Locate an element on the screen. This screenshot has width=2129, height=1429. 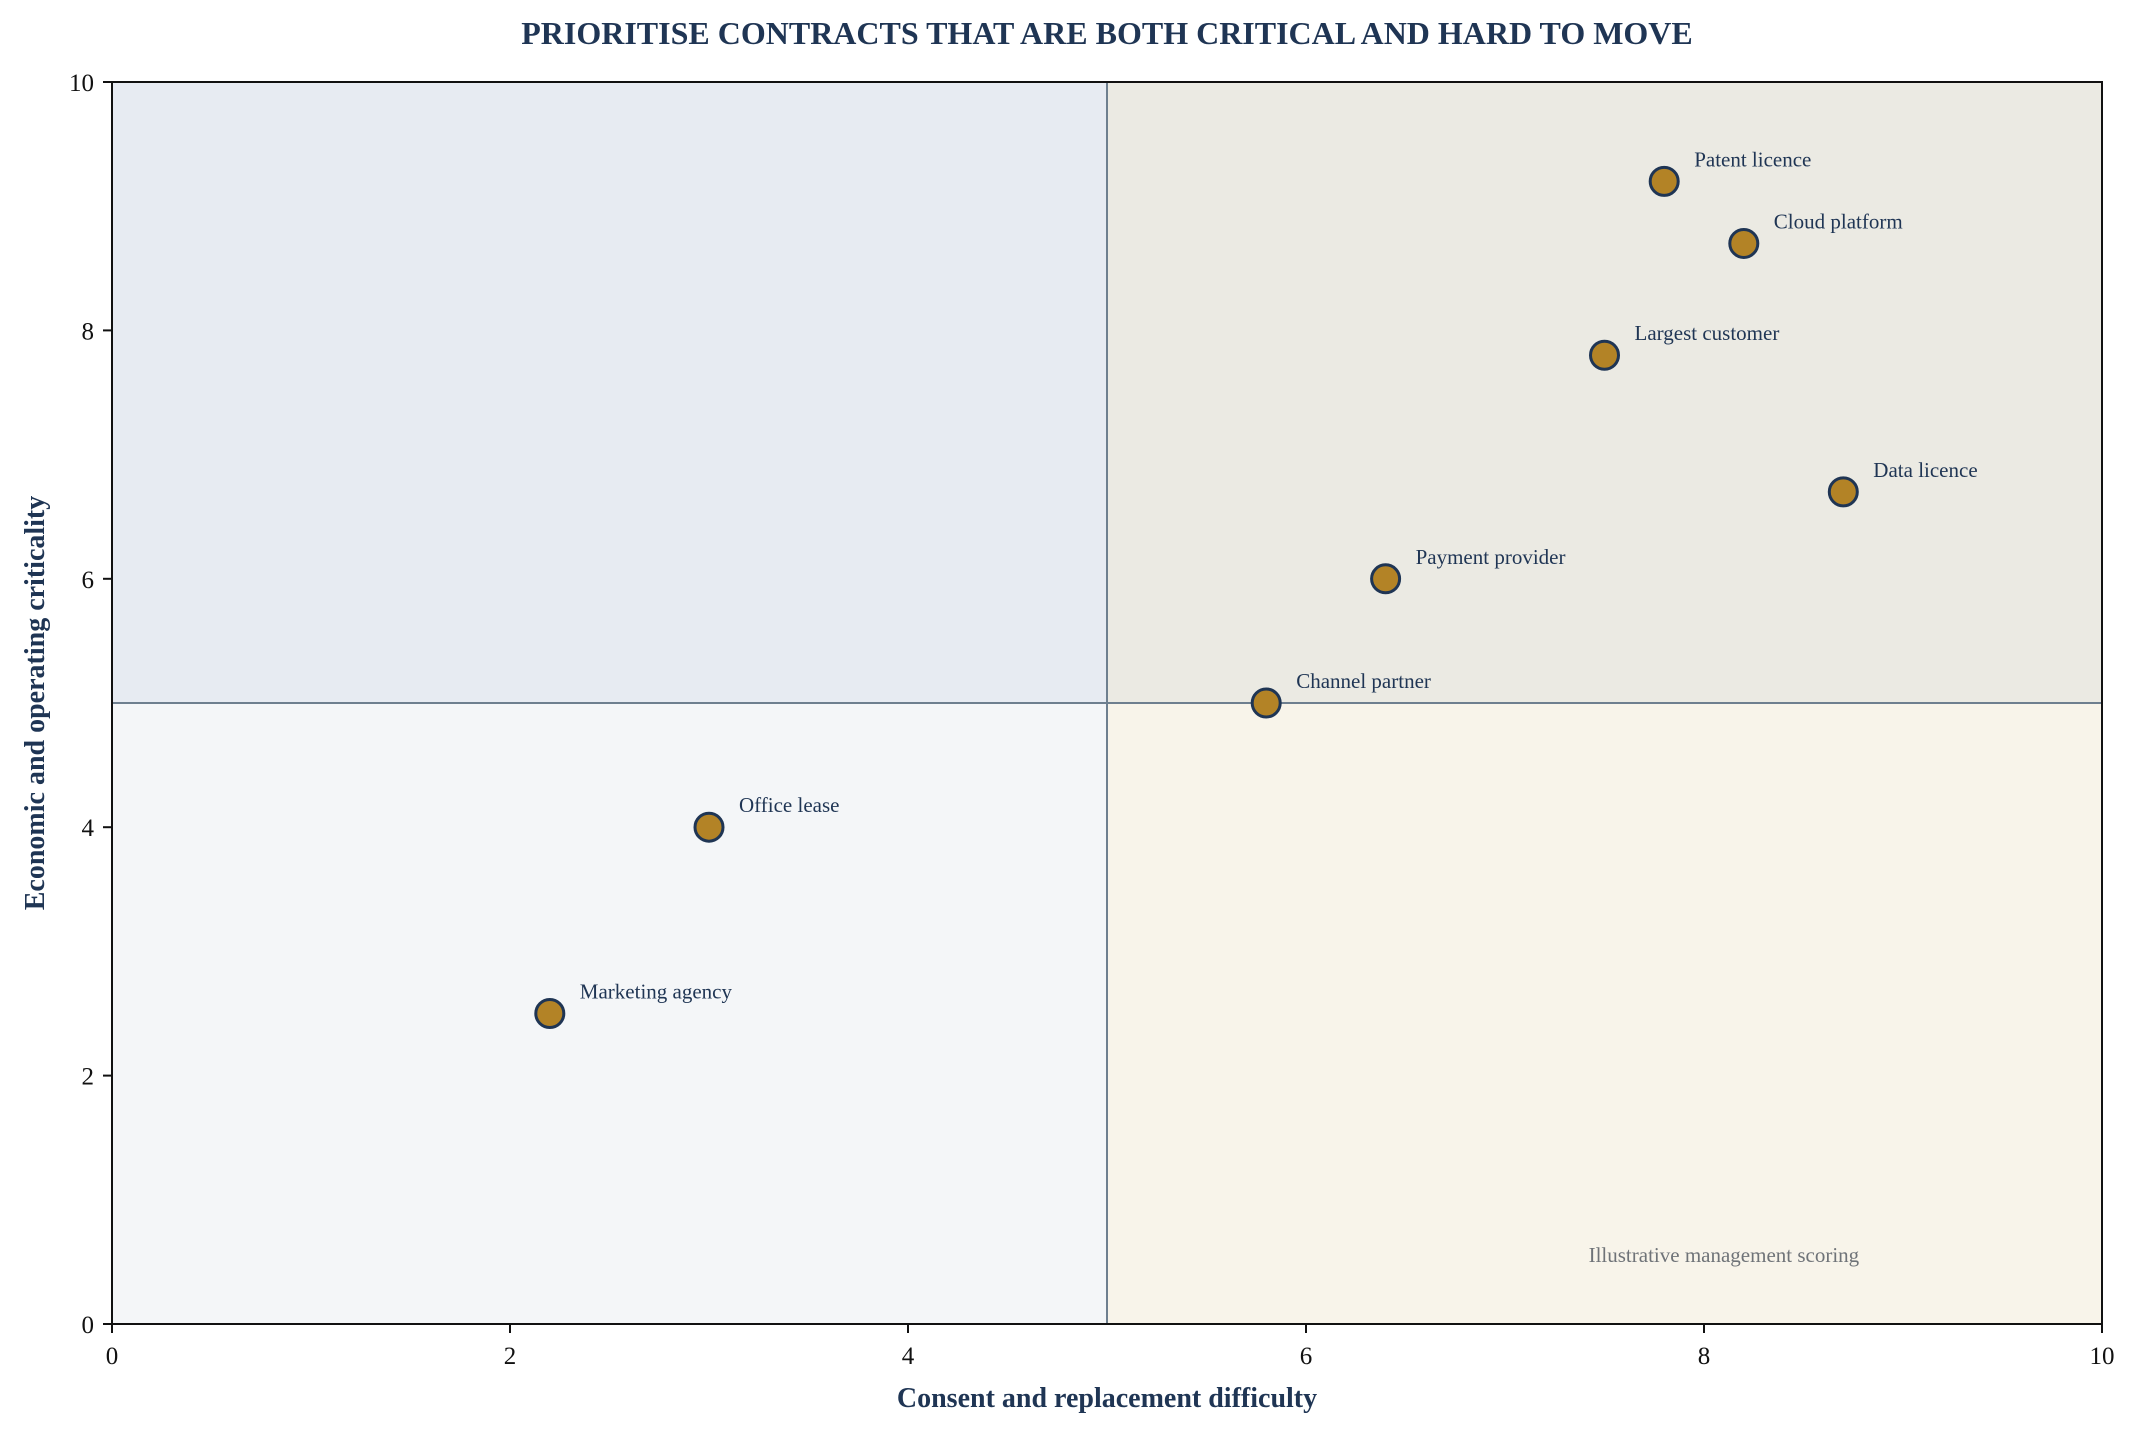
y-tick-label: 0 is located at coordinates (88, 1325).